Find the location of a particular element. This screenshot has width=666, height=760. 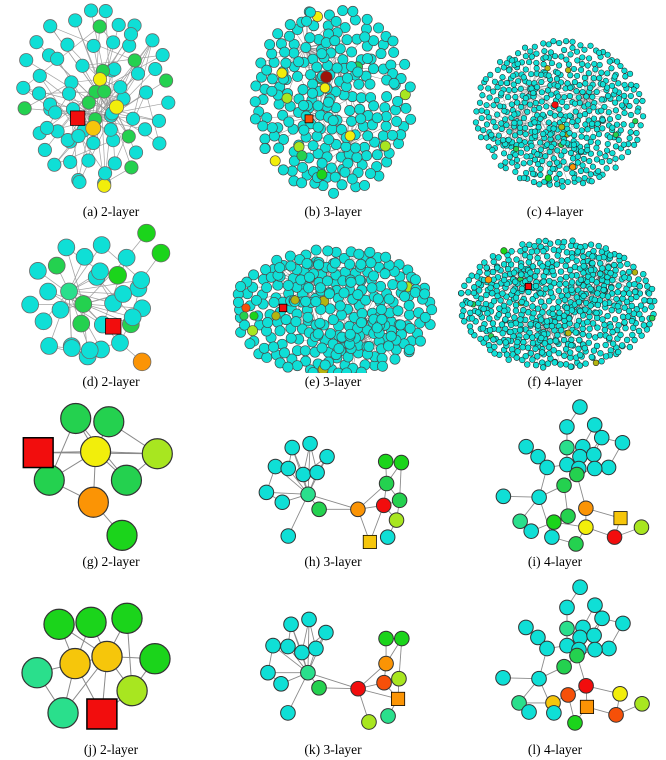

network-graph-j is located at coordinates (96, 666).